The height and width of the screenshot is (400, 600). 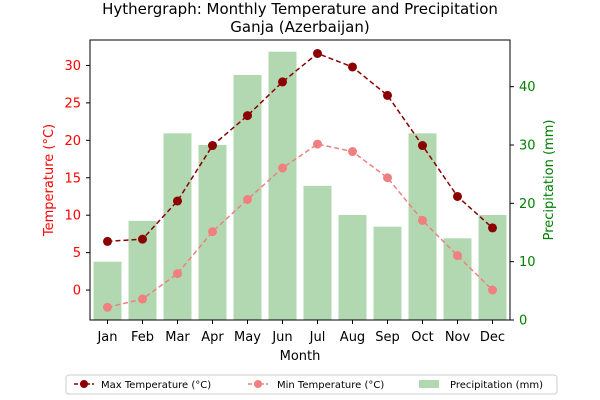 What do you see at coordinates (49, 180) in the screenshot?
I see `y-axis-left-label: Temperature (°C)` at bounding box center [49, 180].